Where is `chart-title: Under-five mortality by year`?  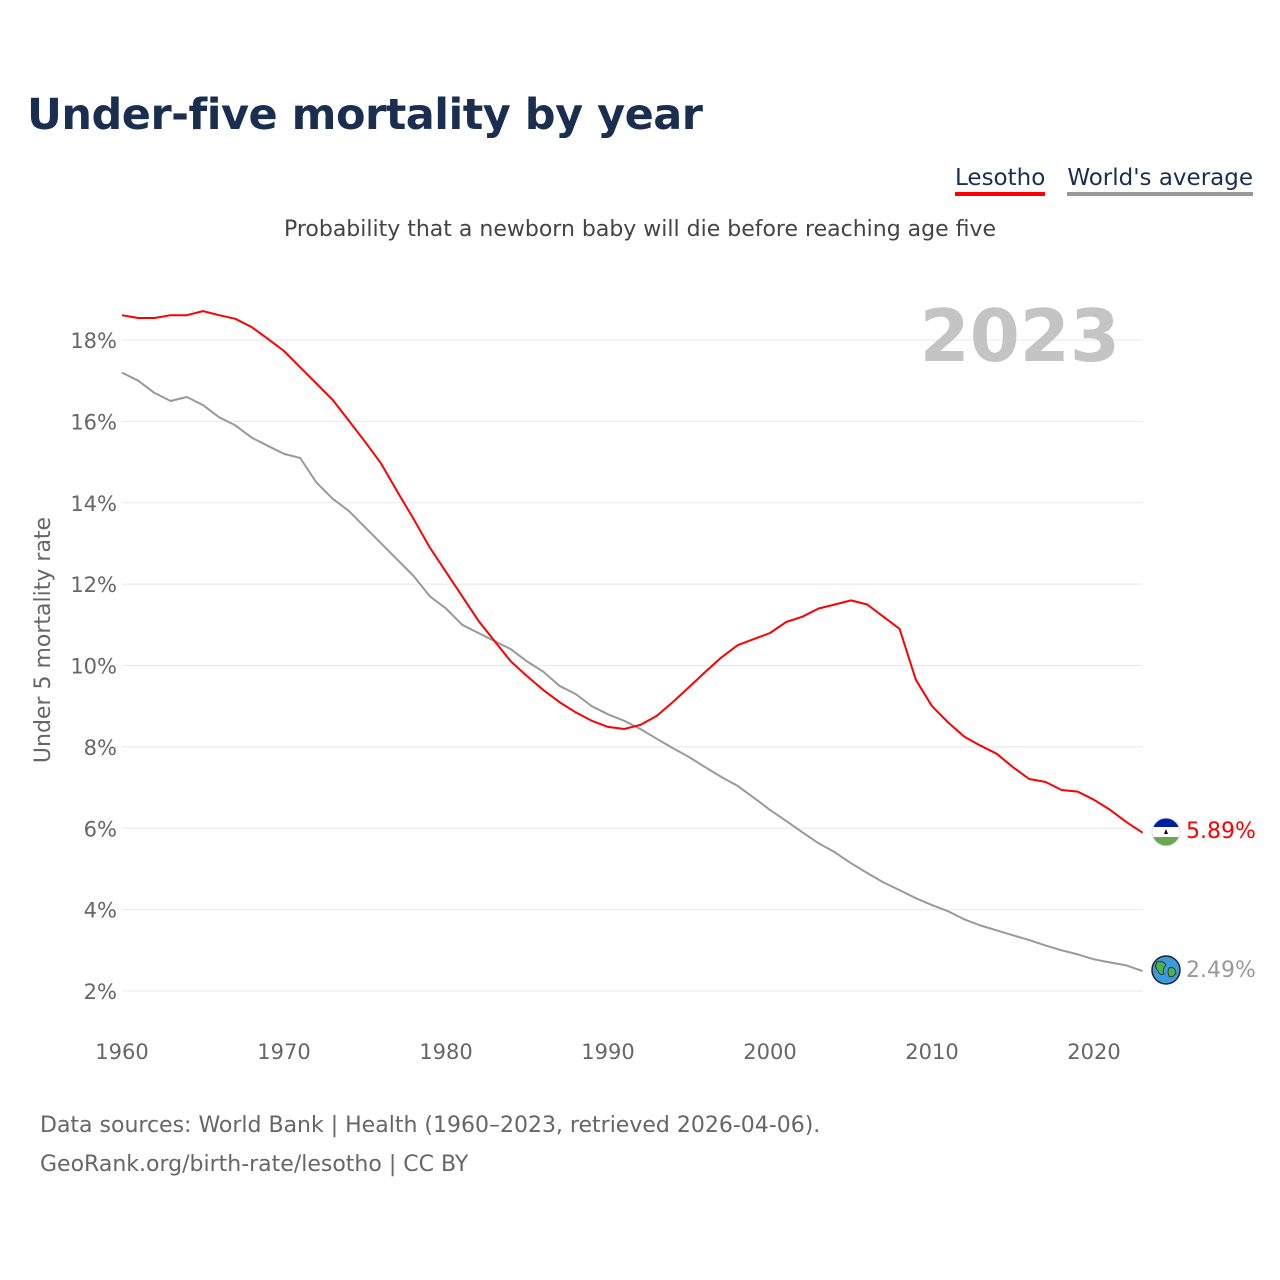 chart-title: Under-five mortality by year is located at coordinates (365, 115).